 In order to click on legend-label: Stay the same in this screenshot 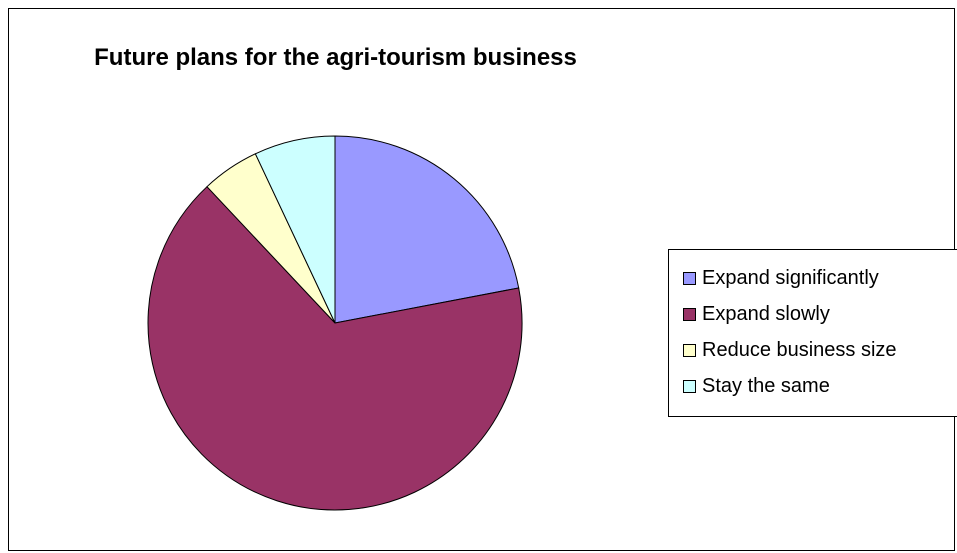, I will do `click(766, 385)`.